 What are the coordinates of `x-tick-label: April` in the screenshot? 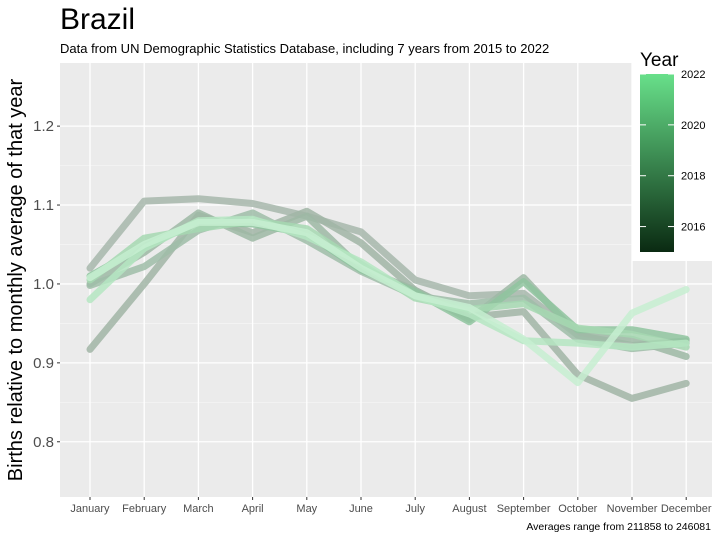 It's located at (253, 509).